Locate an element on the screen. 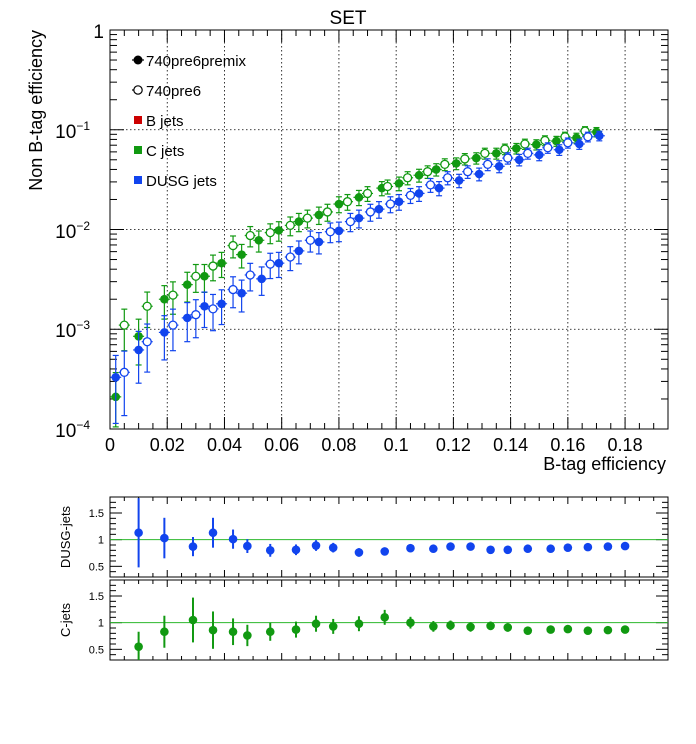 The width and height of the screenshot is (696, 744). y-tick-label-1e-4: 10⁻⁴ is located at coordinates (72, 430).